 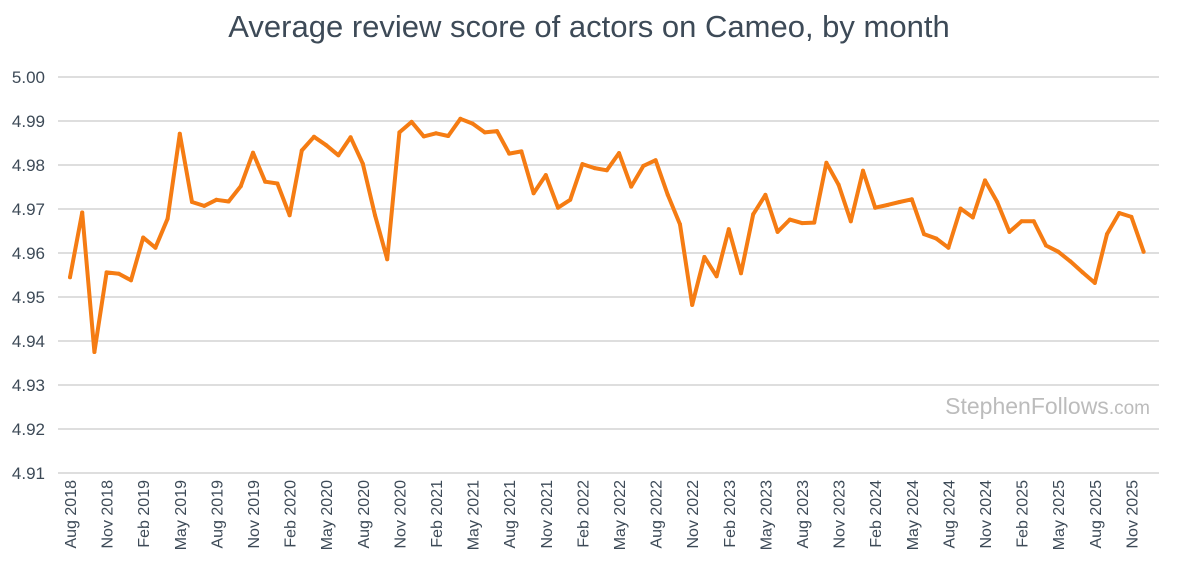 What do you see at coordinates (876, 514) in the screenshot?
I see `x-tick-label: Feb 2024` at bounding box center [876, 514].